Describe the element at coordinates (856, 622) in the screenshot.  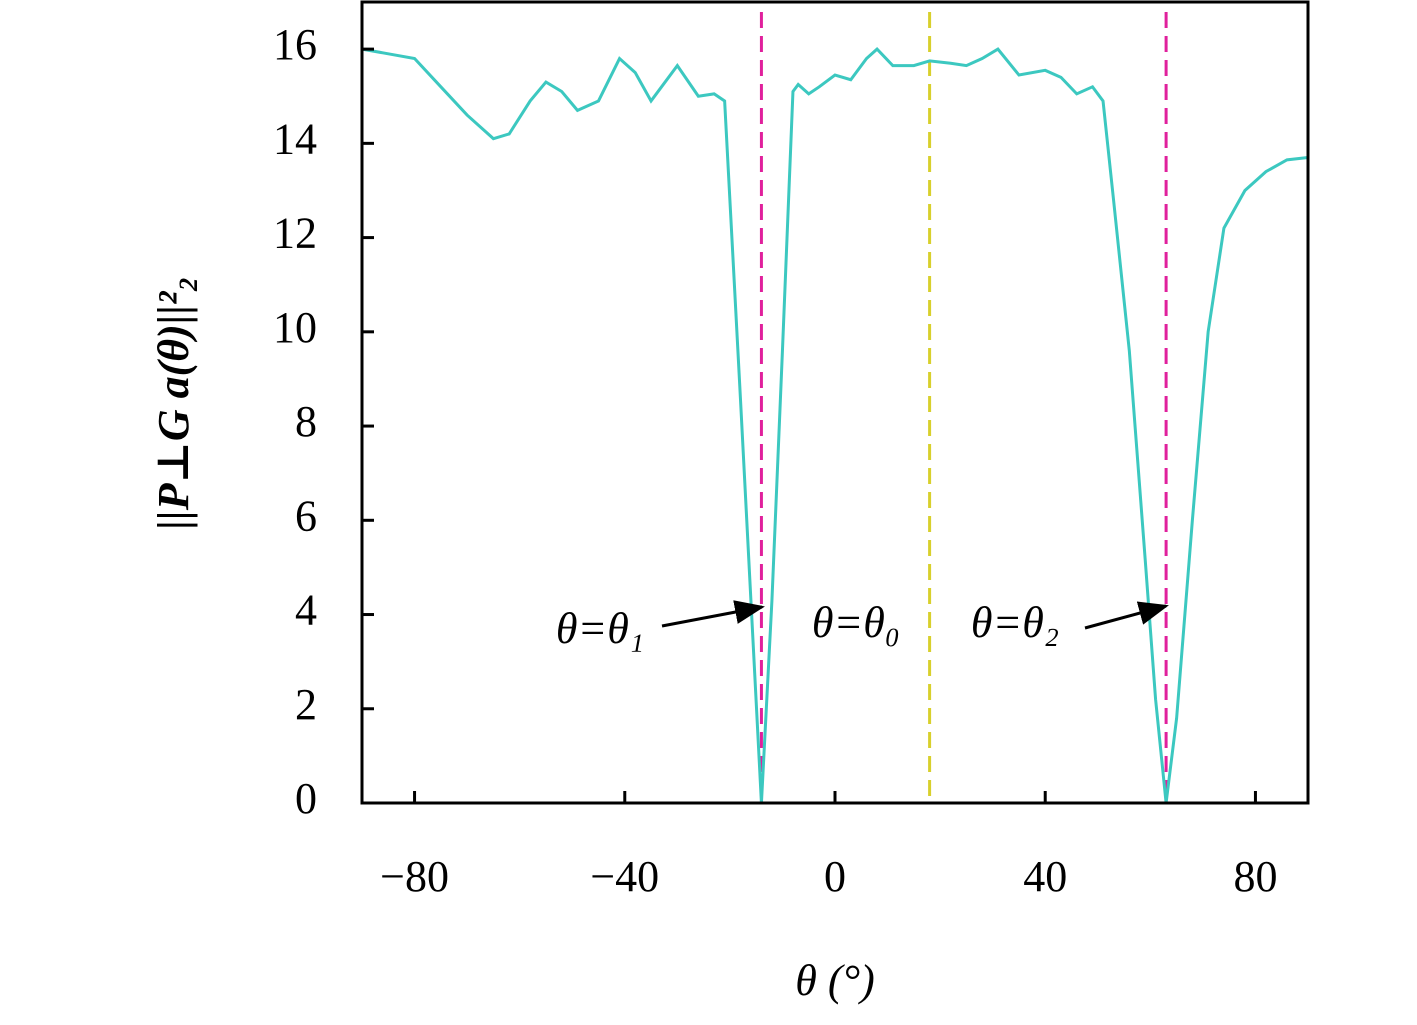
I see `annotation: θ=θ₀` at that location.